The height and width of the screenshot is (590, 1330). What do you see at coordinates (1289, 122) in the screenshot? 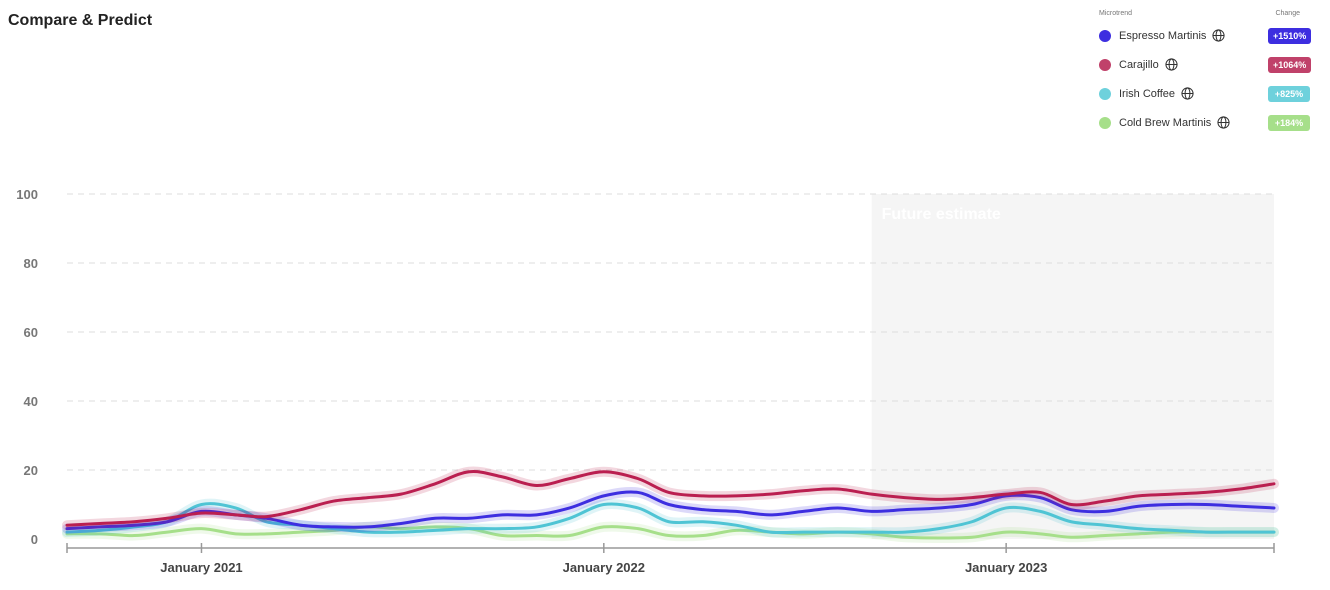
I see `change-badge: +184%` at bounding box center [1289, 122].